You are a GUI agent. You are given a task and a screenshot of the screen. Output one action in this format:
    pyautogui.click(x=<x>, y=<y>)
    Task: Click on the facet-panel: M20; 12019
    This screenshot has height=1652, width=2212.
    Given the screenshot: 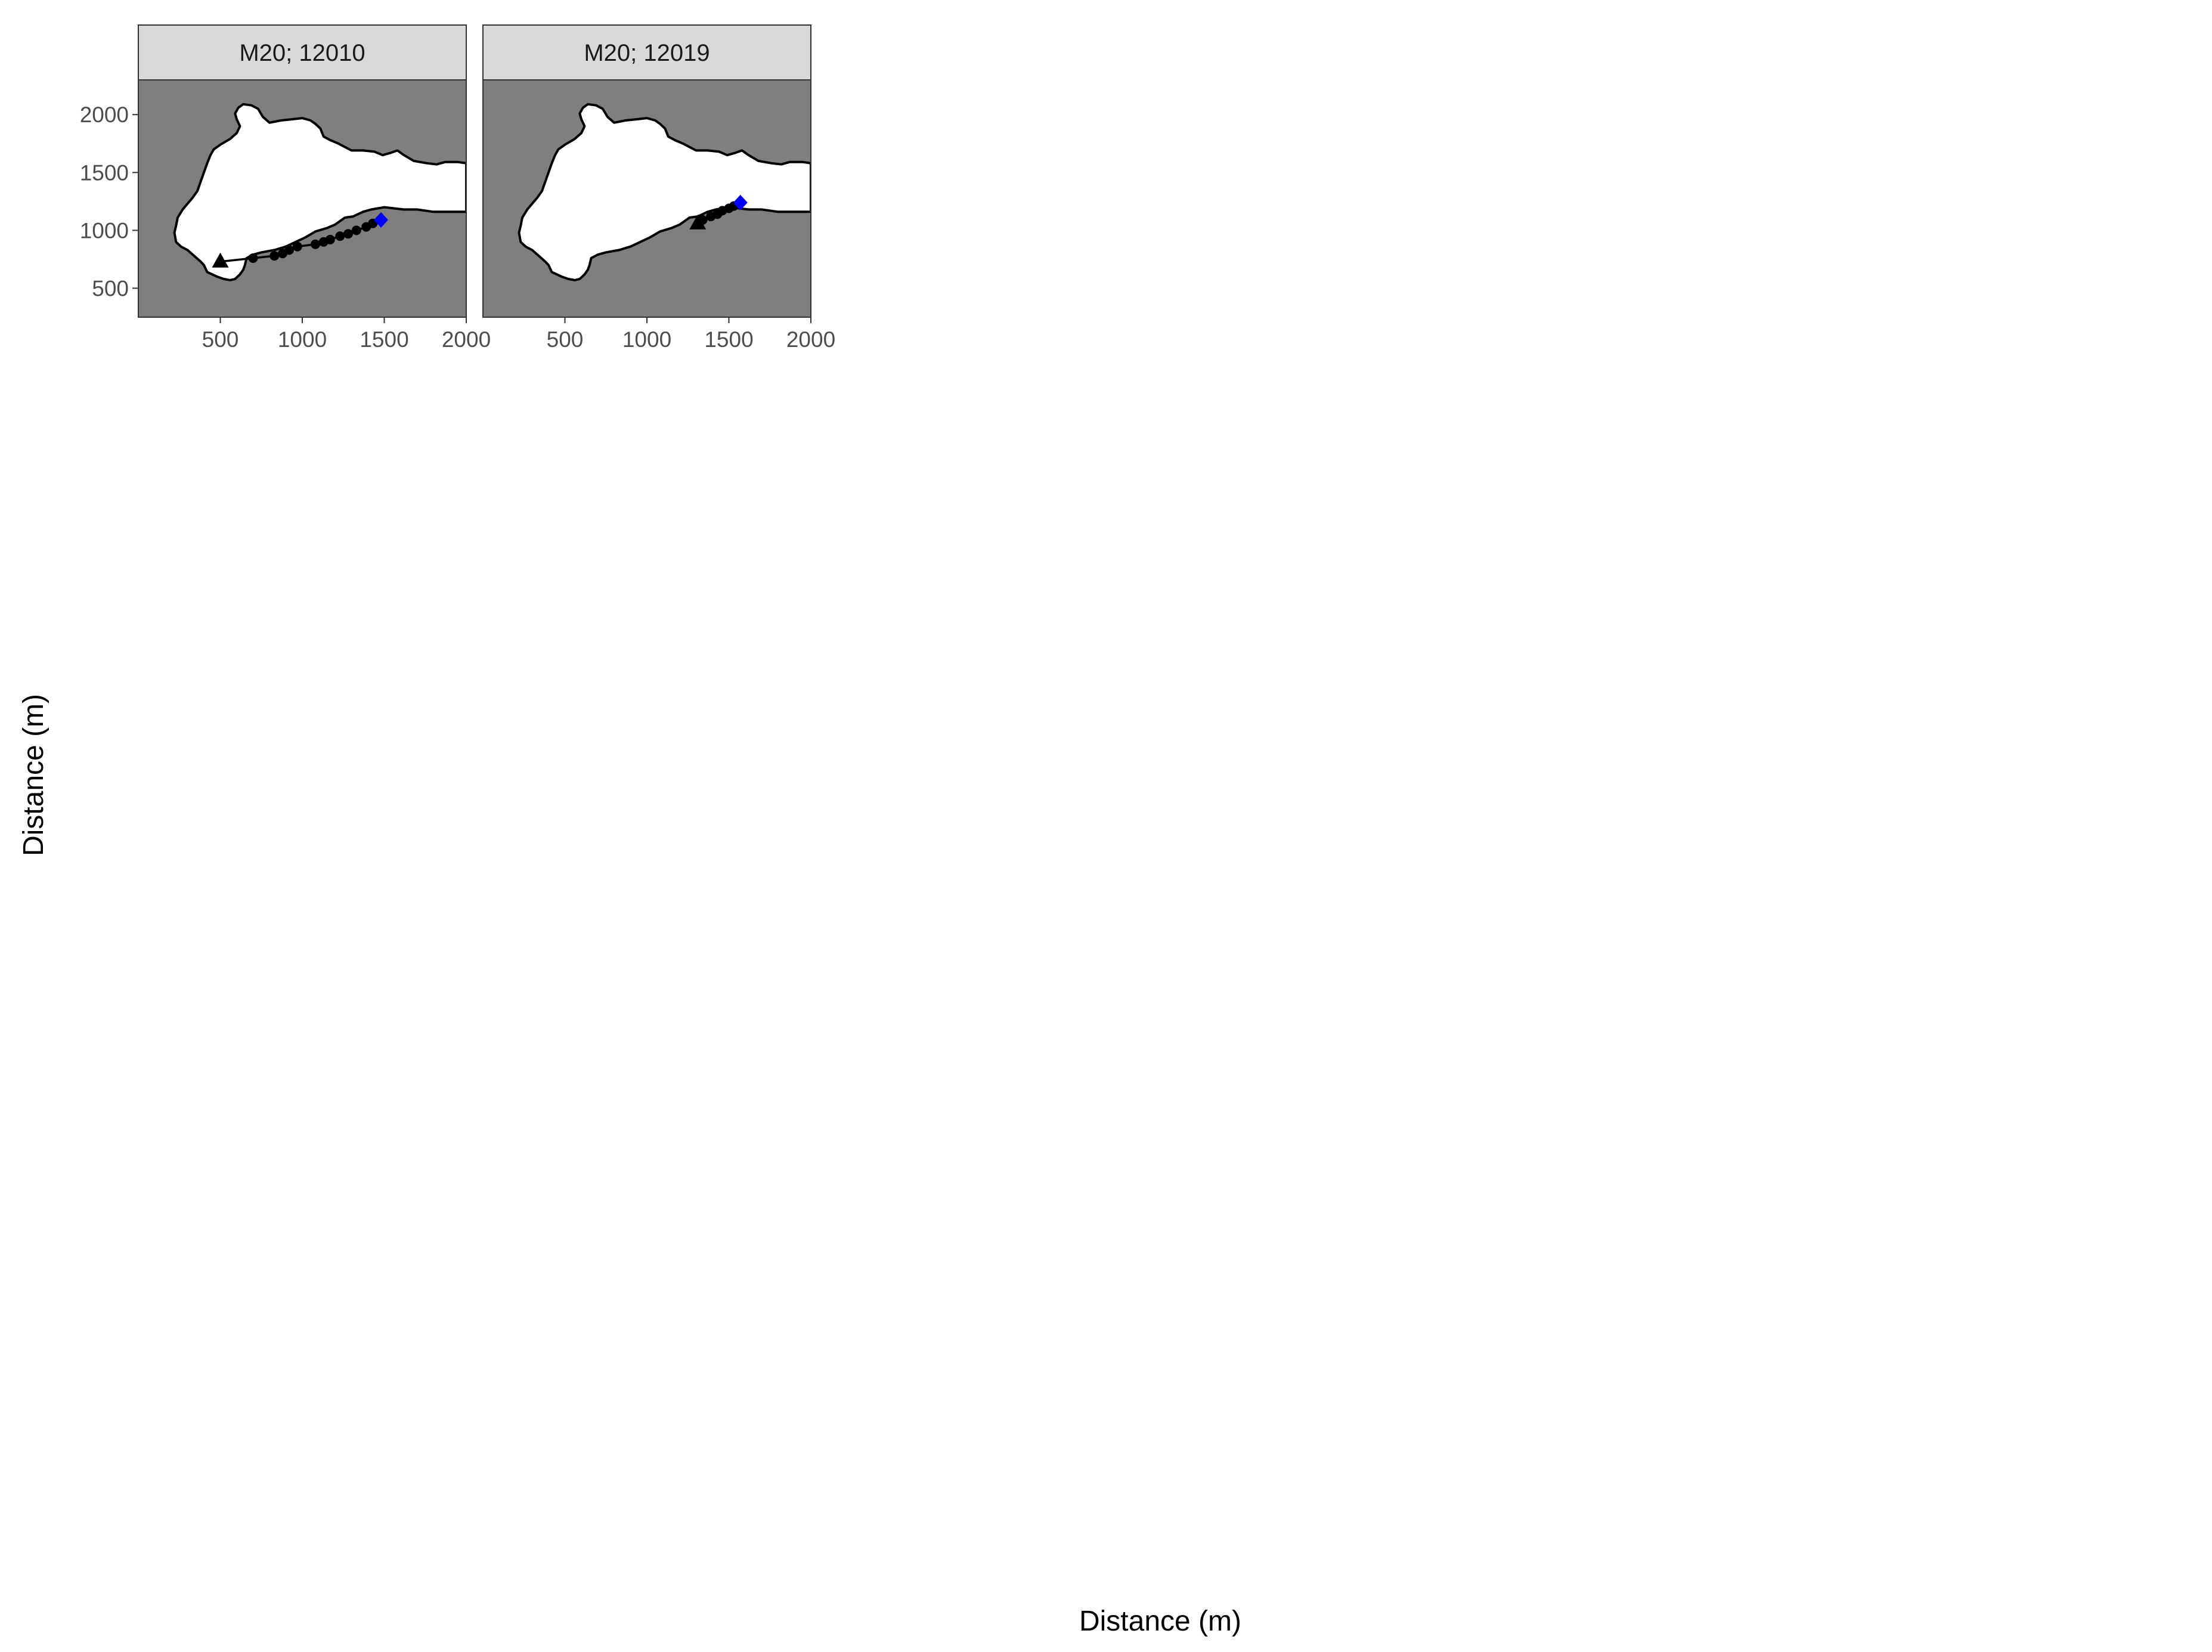 What is the action you would take?
    pyautogui.click(x=646, y=171)
    